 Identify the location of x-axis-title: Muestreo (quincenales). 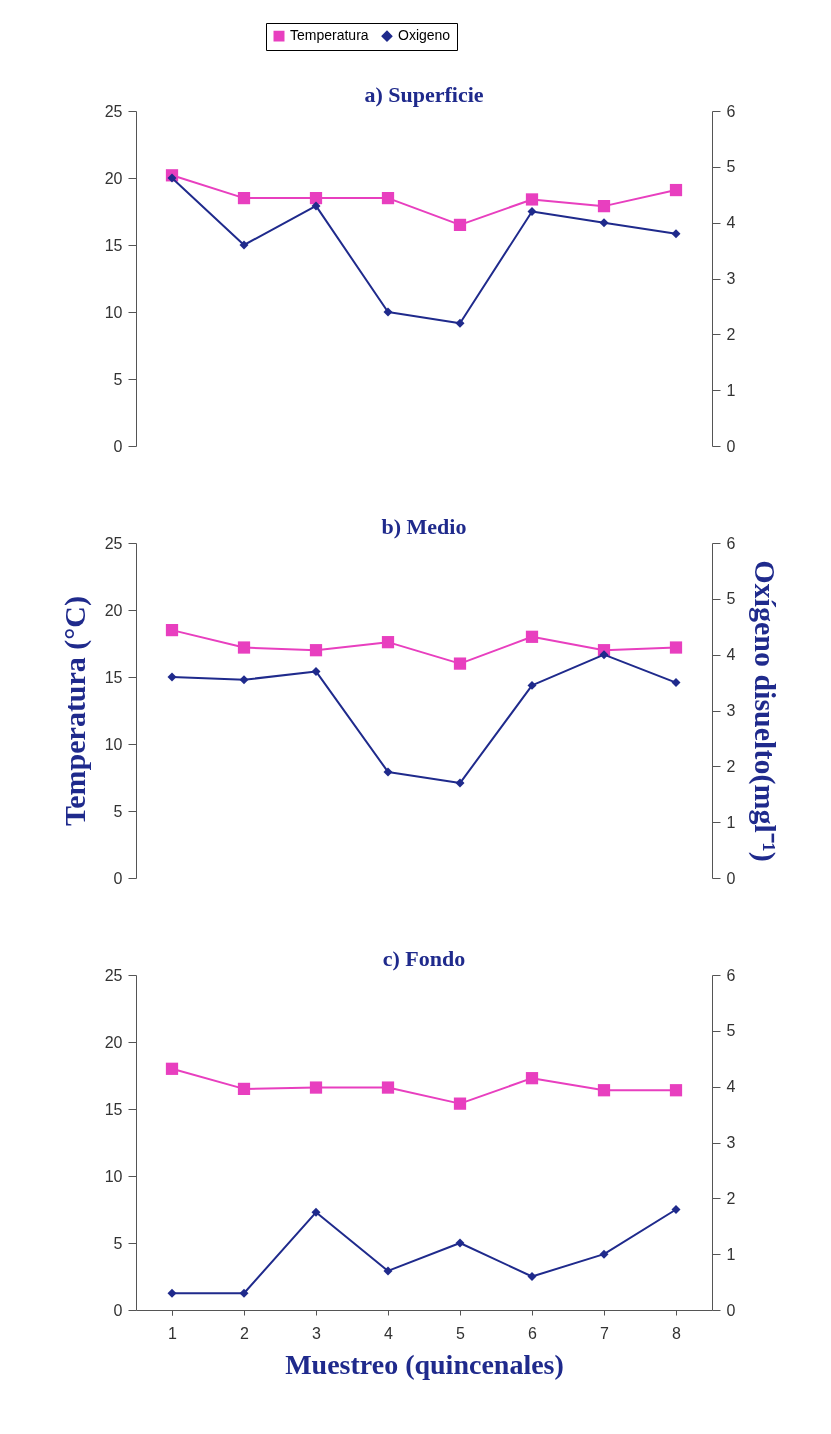
(424, 1364).